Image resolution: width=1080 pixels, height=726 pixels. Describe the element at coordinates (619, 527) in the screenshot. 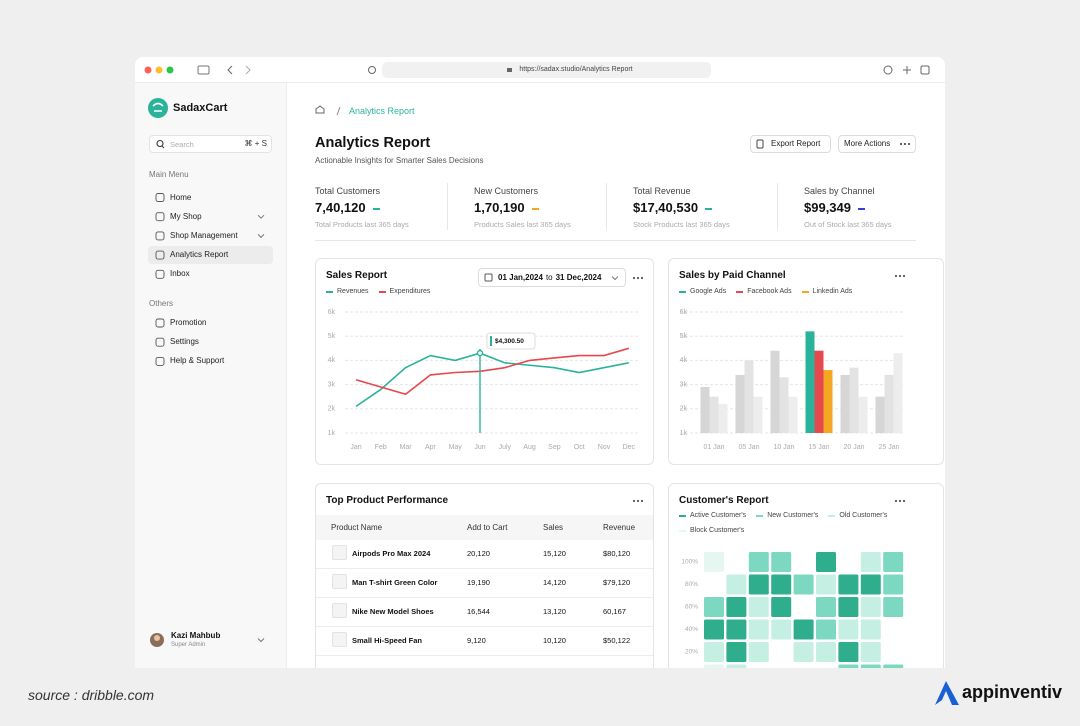

I see `table-header-cell: Revenue` at that location.